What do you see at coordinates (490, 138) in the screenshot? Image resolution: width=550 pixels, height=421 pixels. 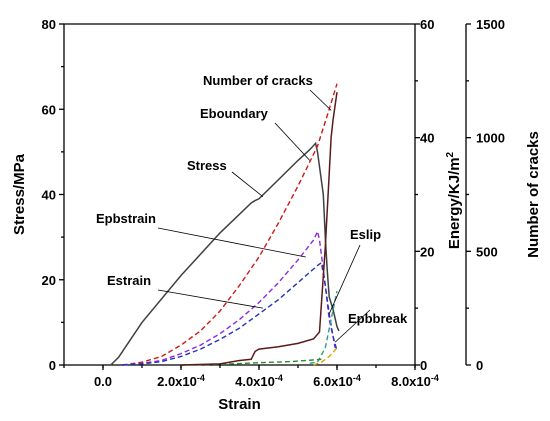 I see `cracks-tick-label: 1000` at bounding box center [490, 138].